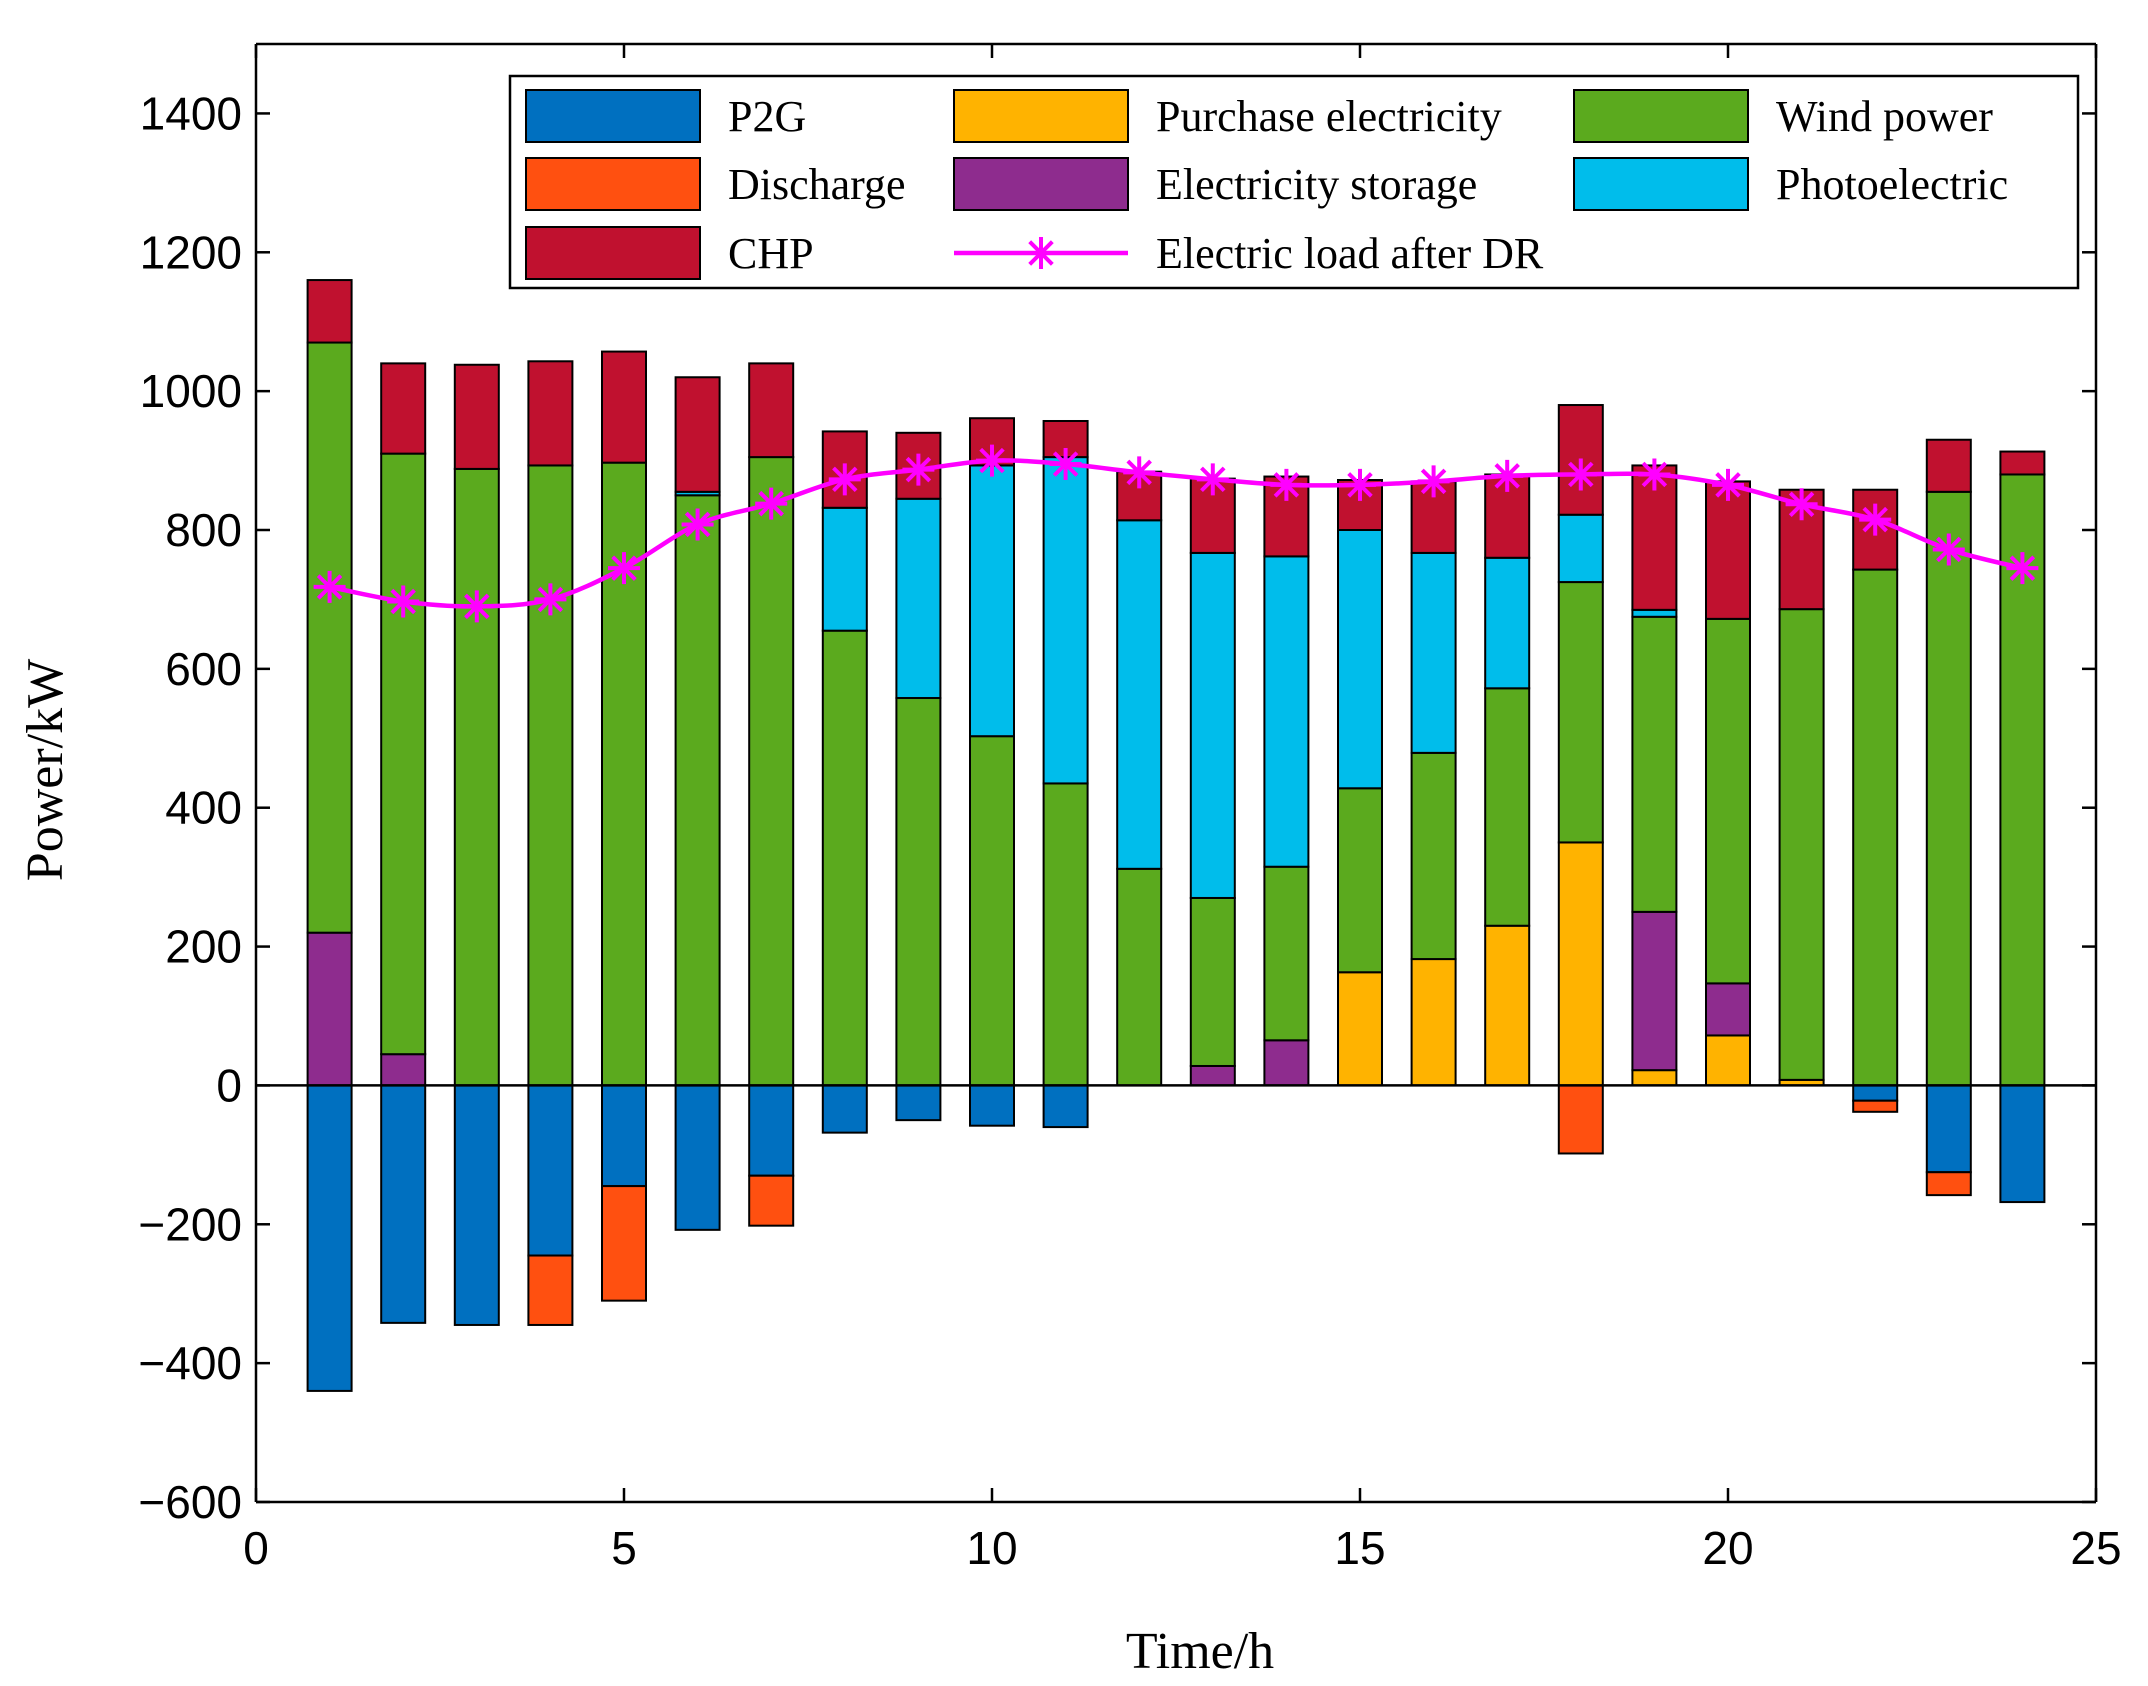 The height and width of the screenshot is (1686, 2148). I want to click on x-tick-label: 20, so click(1727, 1548).